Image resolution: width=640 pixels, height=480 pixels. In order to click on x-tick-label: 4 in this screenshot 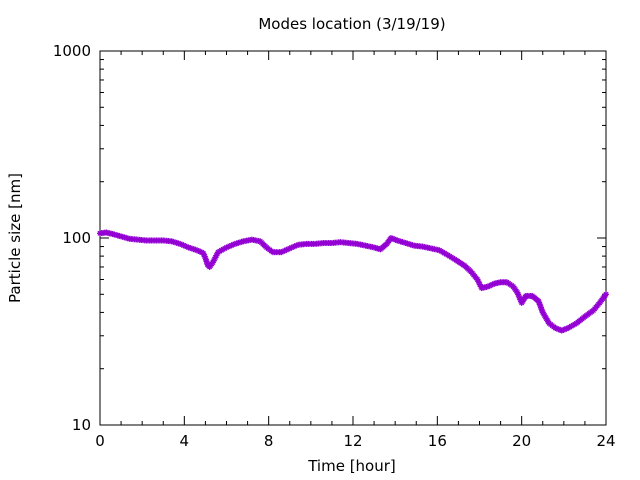, I will do `click(185, 441)`.